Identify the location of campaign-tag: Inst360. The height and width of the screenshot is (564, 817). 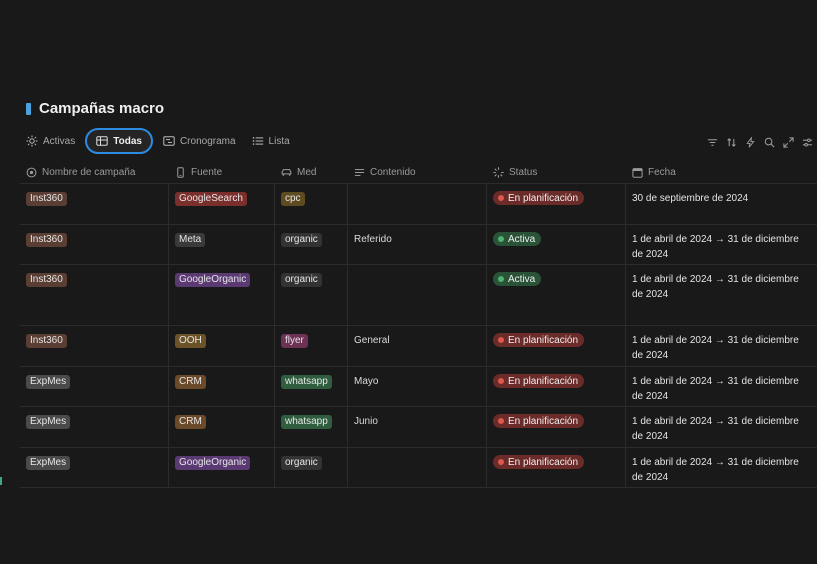
(46, 240).